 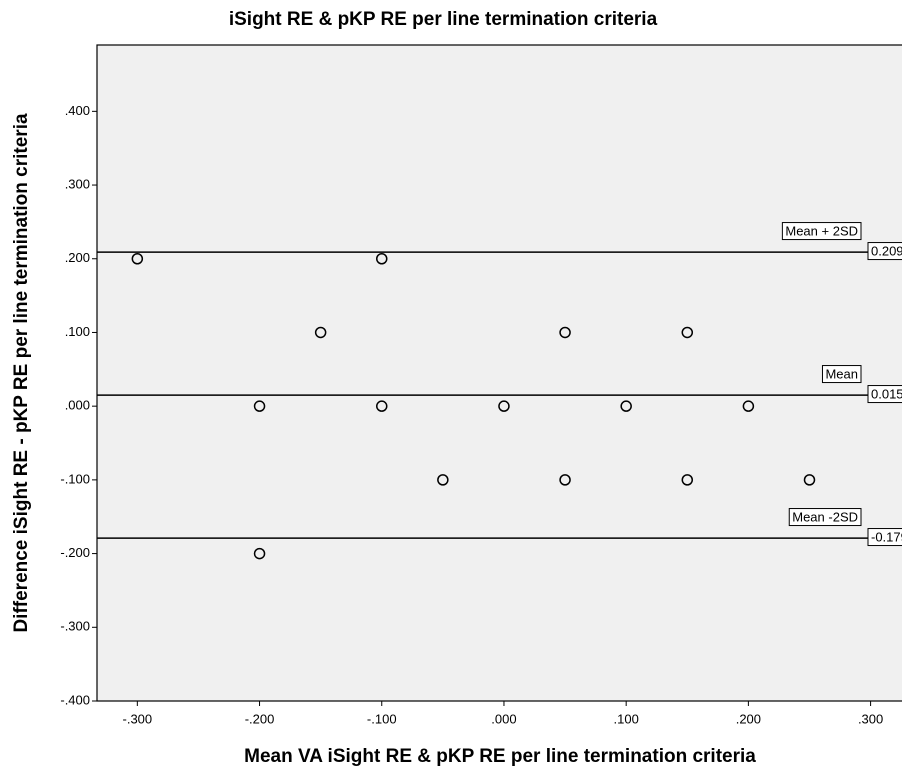 I want to click on reference-name: Mean + 2SD, so click(x=821, y=231).